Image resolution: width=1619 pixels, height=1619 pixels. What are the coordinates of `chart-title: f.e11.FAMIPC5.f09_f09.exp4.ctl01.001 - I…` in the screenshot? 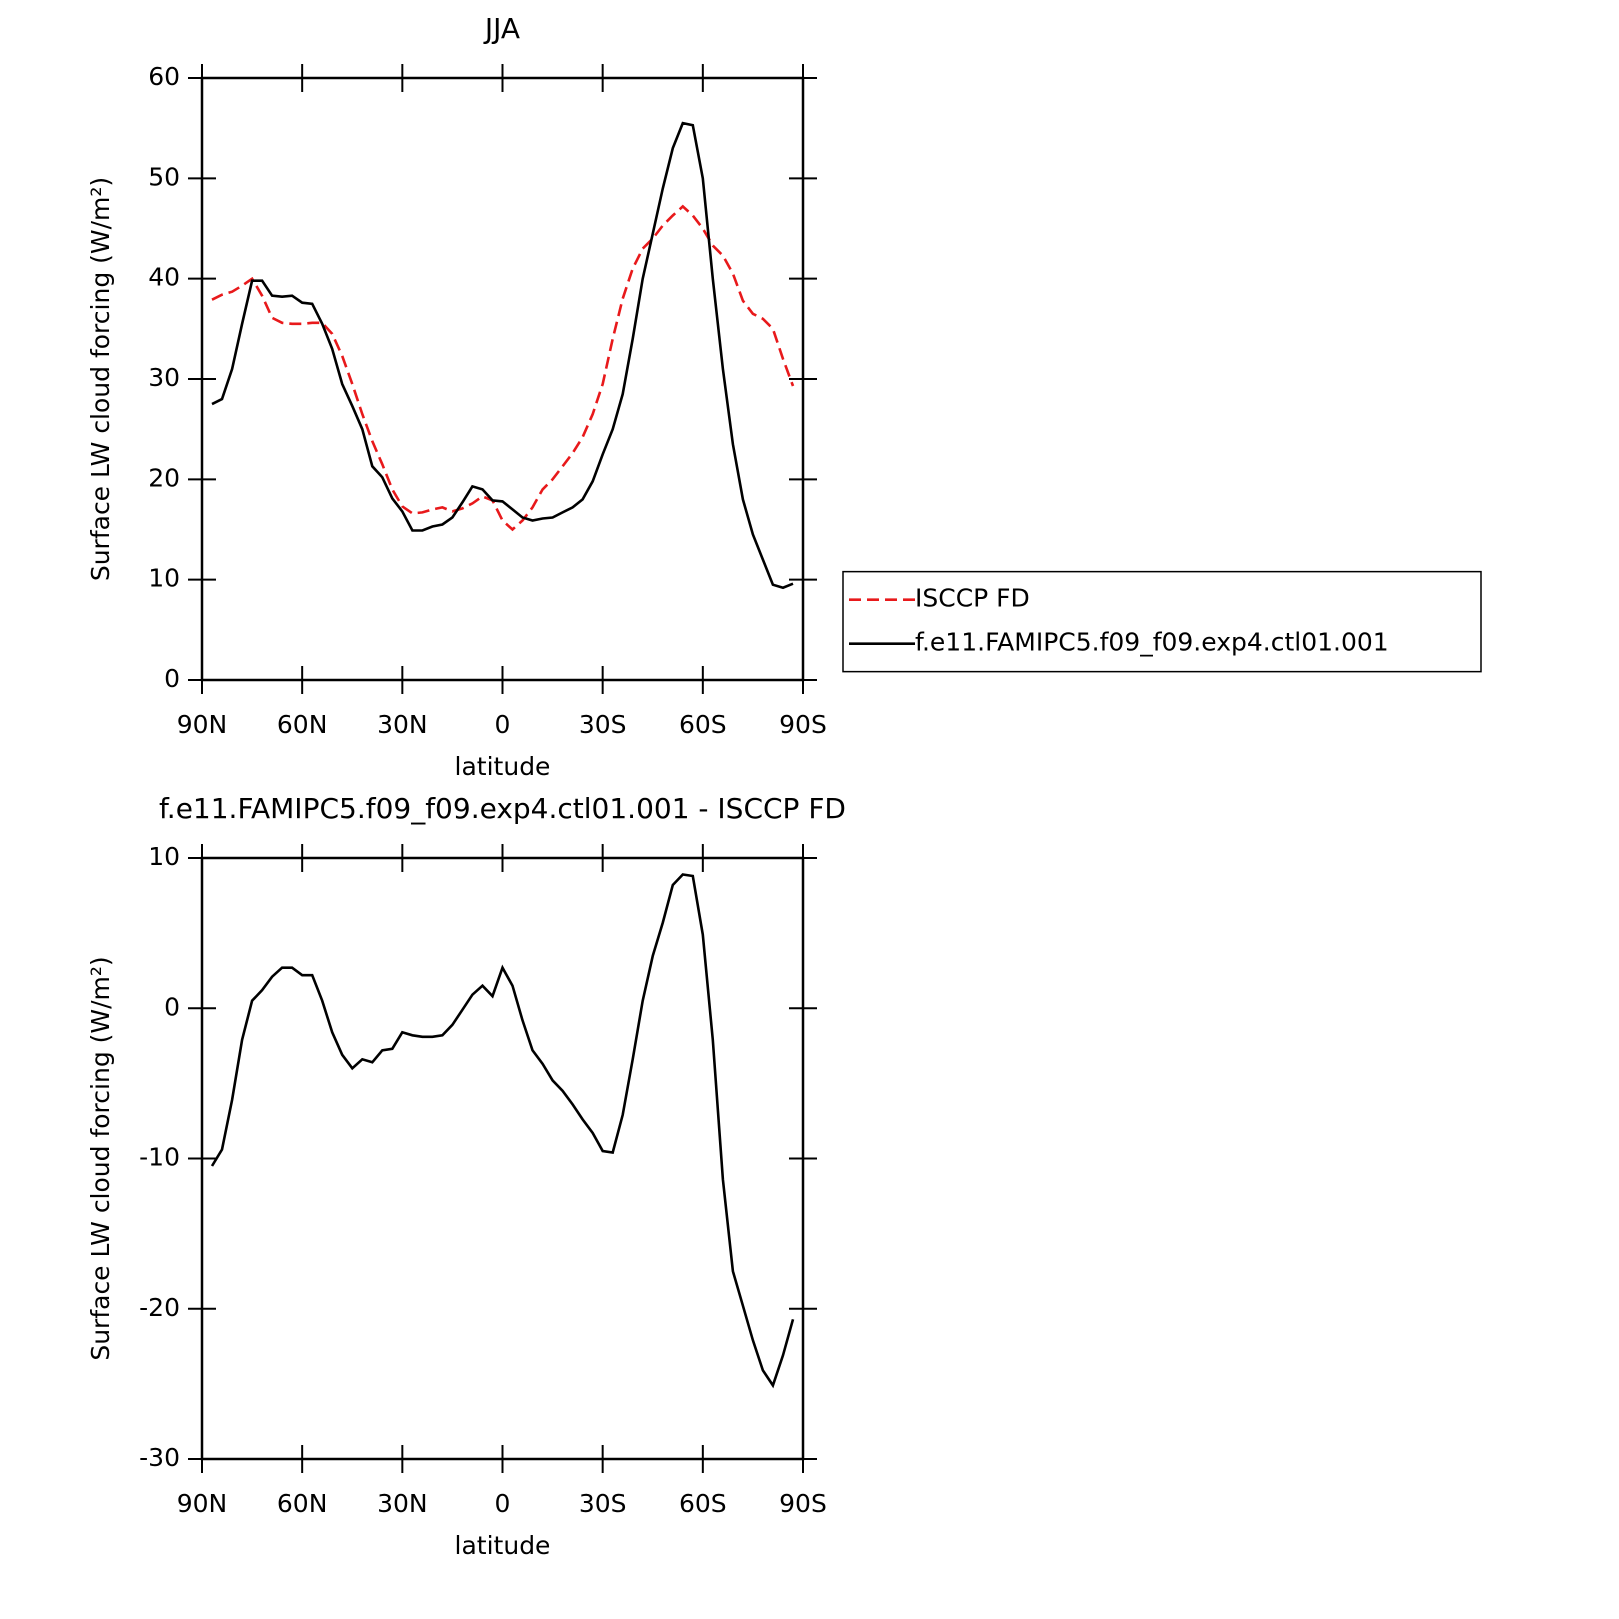 It's located at (502, 808).